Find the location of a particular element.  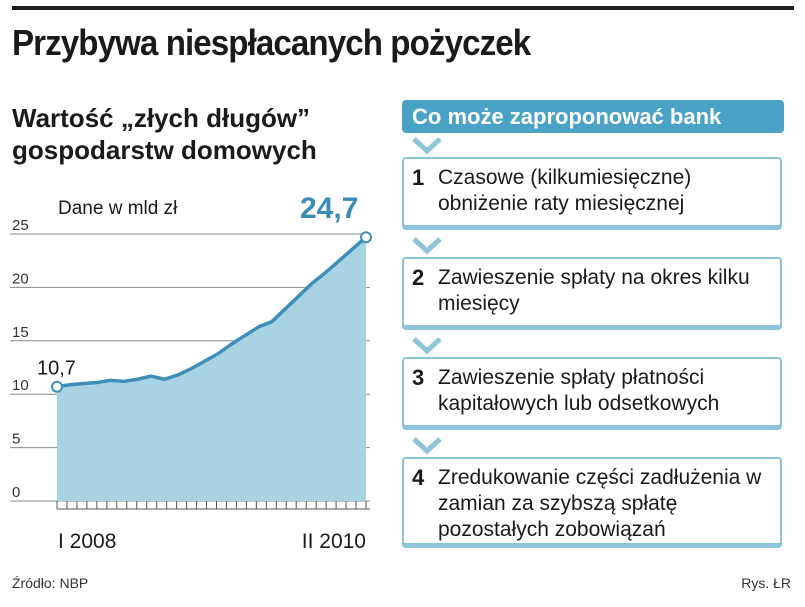

y-tick-label: 10 is located at coordinates (20, 385).